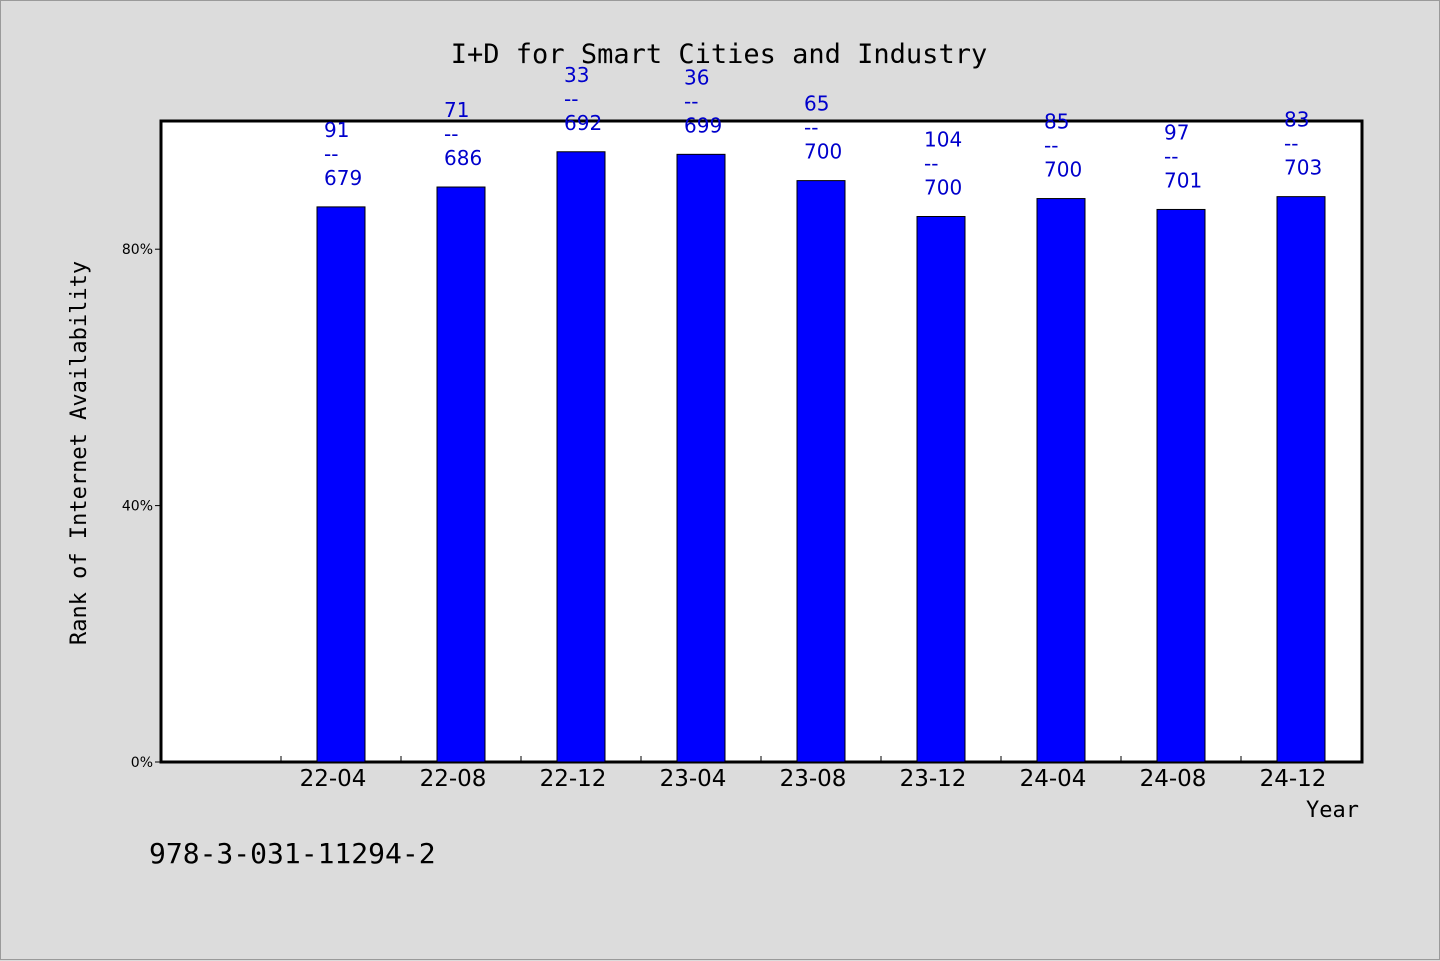  I want to click on data-label: 36, so click(696, 77).